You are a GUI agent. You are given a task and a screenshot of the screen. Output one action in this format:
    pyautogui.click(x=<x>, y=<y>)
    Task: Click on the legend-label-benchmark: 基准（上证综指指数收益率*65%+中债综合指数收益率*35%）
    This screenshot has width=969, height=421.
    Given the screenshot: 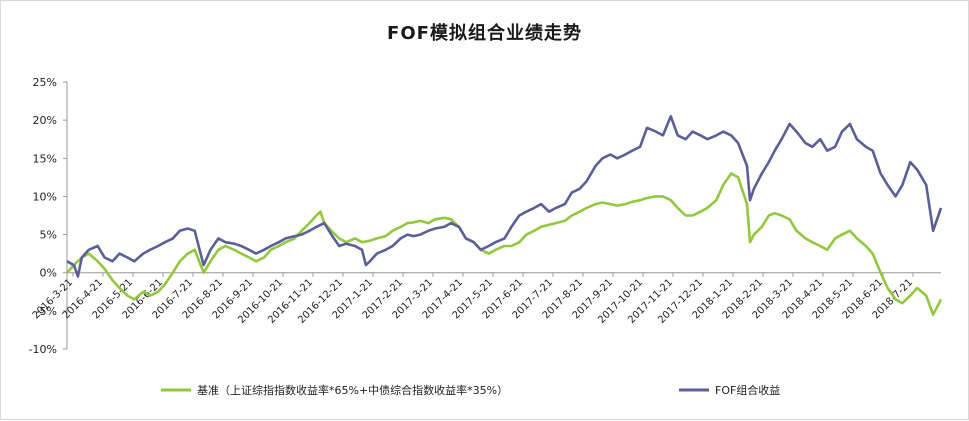 What is the action you would take?
    pyautogui.click(x=352, y=390)
    